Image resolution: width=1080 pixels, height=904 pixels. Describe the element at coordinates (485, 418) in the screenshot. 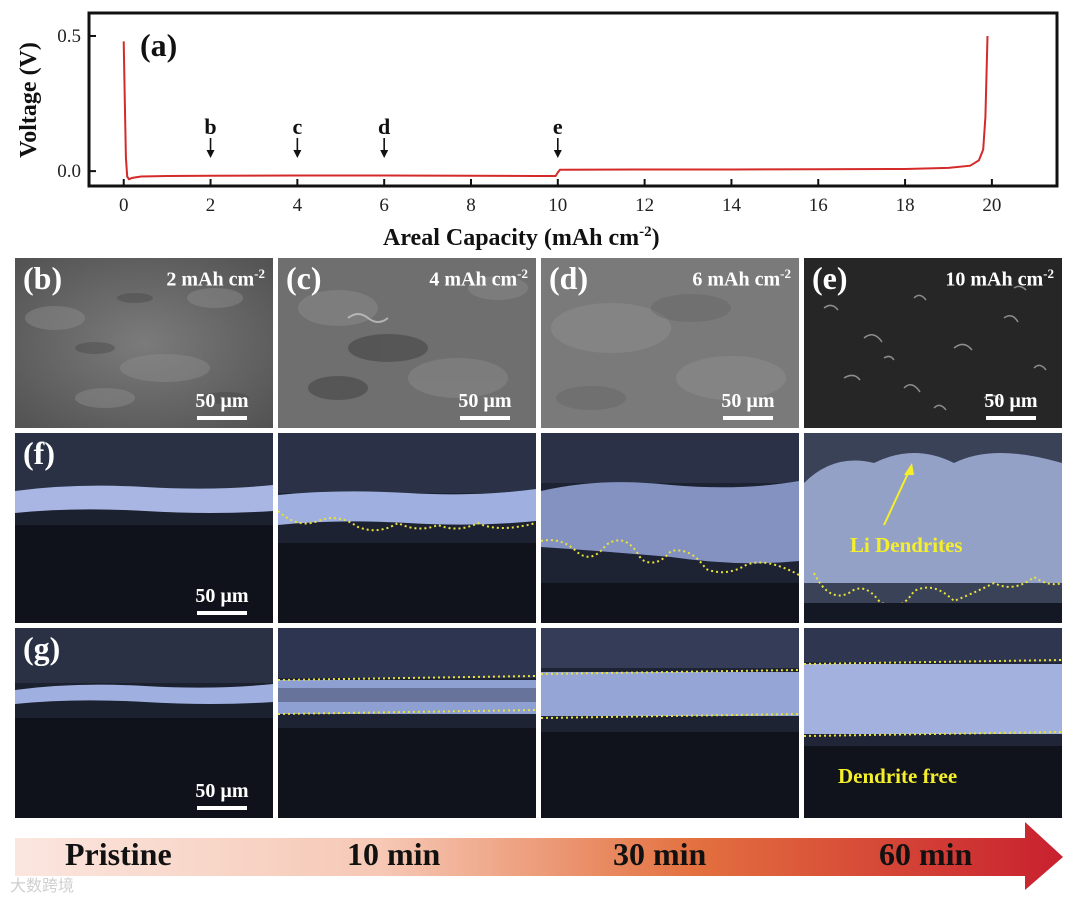

I see `scale-line-c` at that location.